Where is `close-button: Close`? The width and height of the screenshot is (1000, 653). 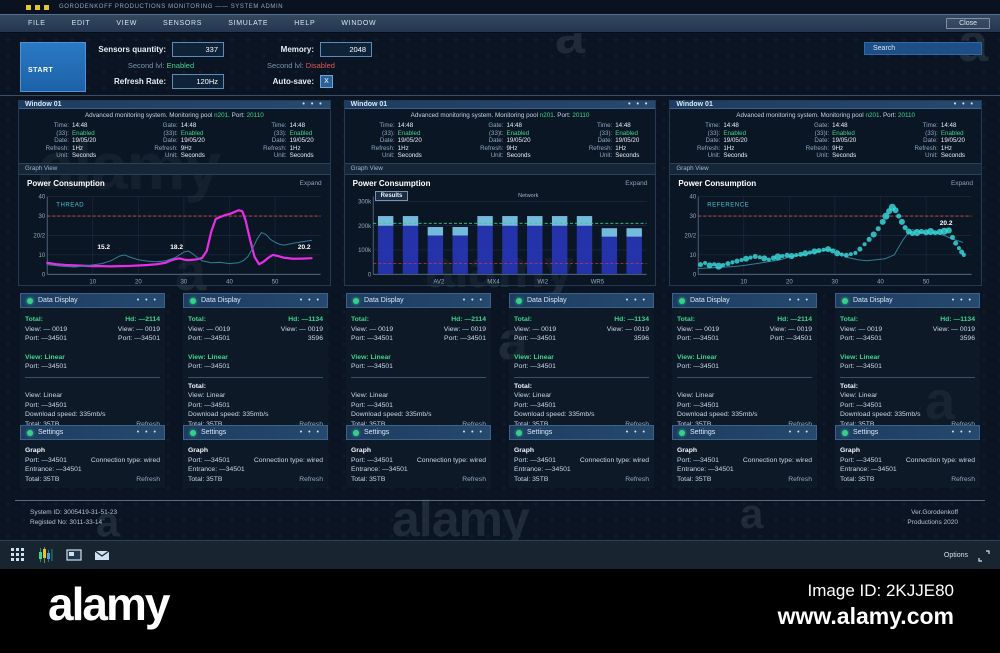 close-button: Close is located at coordinates (968, 23).